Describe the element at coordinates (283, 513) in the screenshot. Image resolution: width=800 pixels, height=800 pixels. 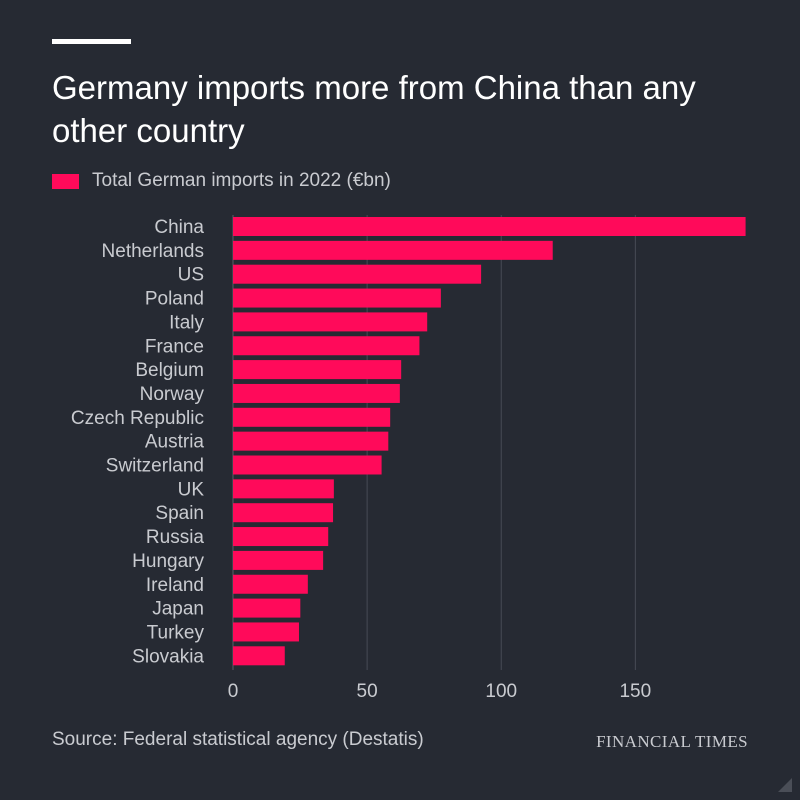
I see `bar-spain` at that location.